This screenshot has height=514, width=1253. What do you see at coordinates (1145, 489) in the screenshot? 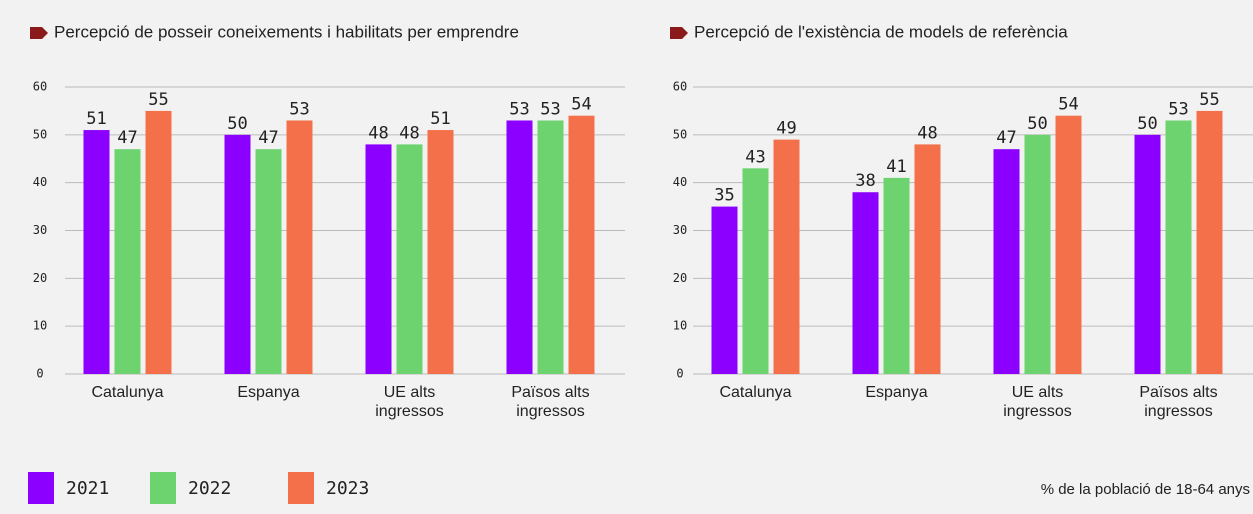
I see `footnote: % de la població de 18-64 anys` at bounding box center [1145, 489].